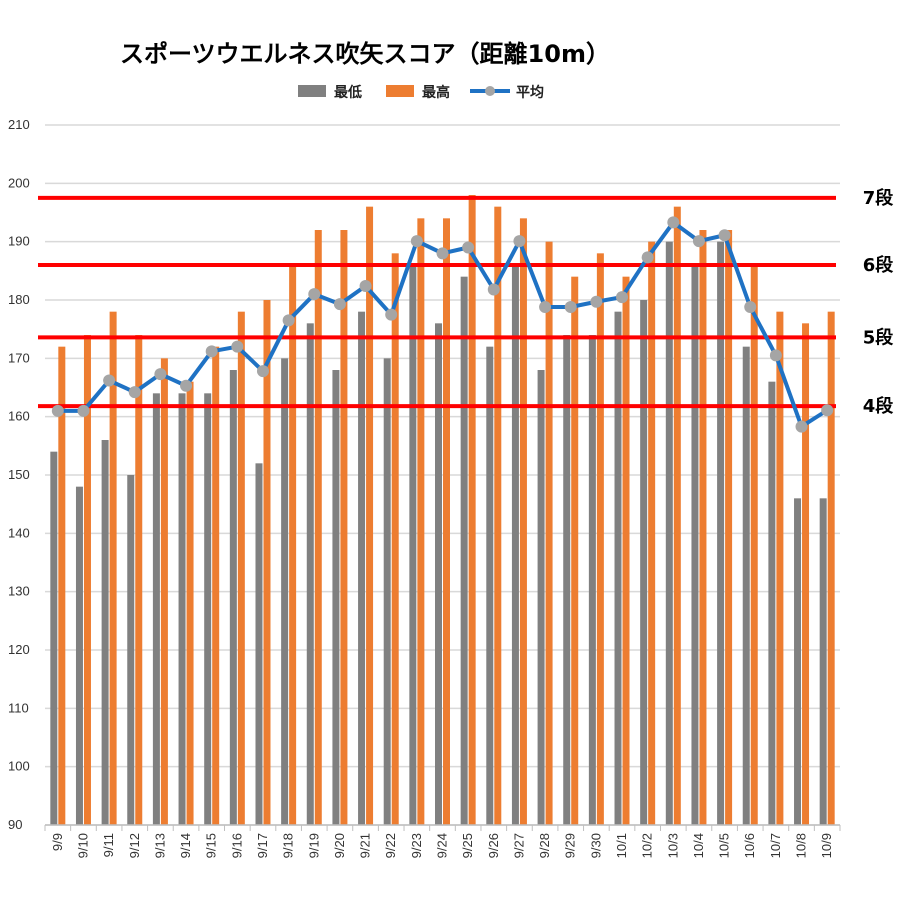 The image size is (900, 900). What do you see at coordinates (288, 845) in the screenshot?
I see `x-tick-label: 9/18` at bounding box center [288, 845].